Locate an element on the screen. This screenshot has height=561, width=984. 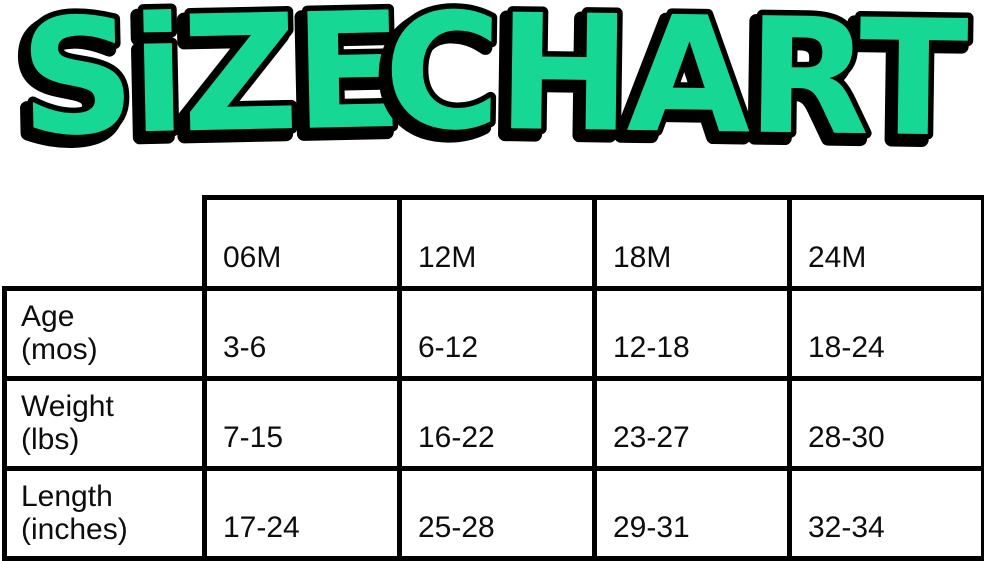
row-label-length-name: Length is located at coordinates (67, 496).